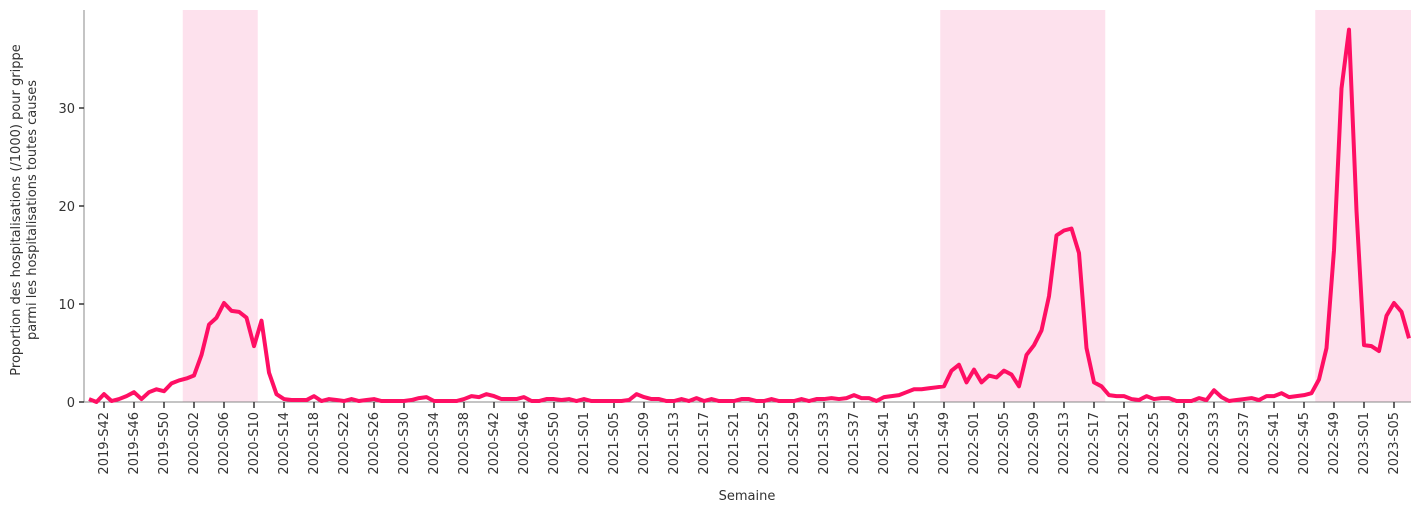 The image size is (1418, 505). Describe the element at coordinates (674, 443) in the screenshot. I see `x-tick-label: 2021-S13` at that location.